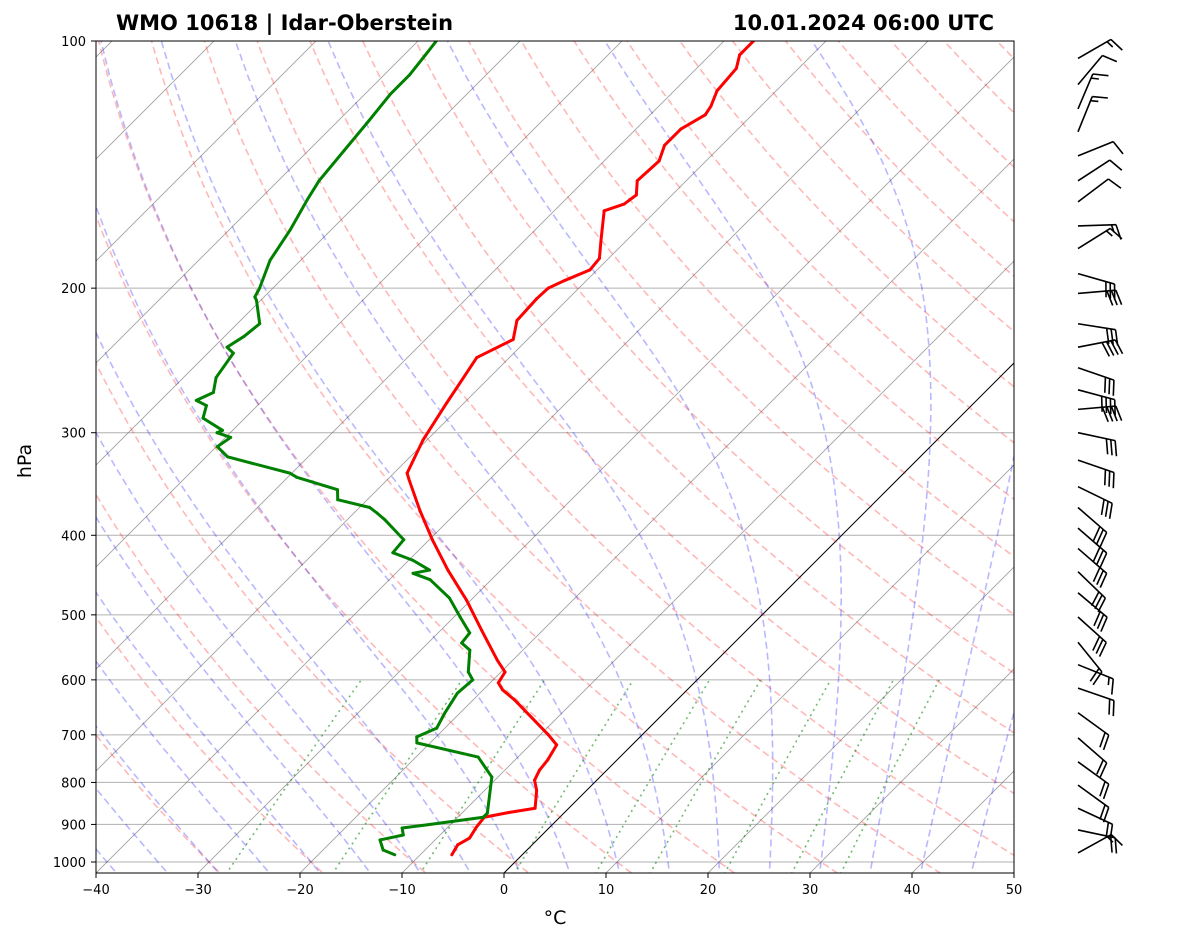  Describe the element at coordinates (73, 289) in the screenshot. I see `y-tick-label: 200` at that location.